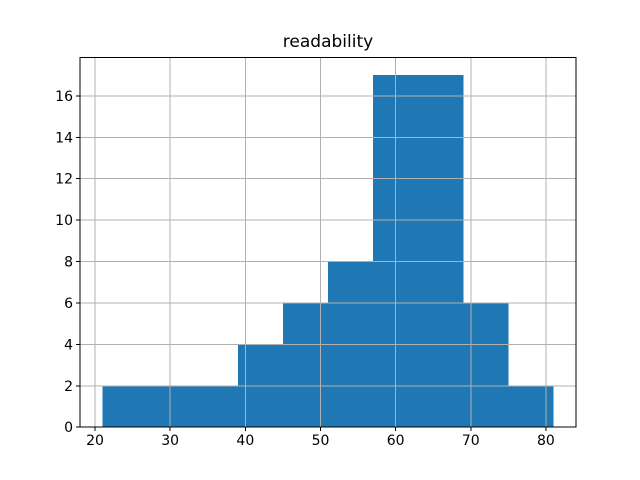 The image size is (640, 480). What do you see at coordinates (68, 263) in the screenshot?
I see `y-tick-label: 8` at bounding box center [68, 263].